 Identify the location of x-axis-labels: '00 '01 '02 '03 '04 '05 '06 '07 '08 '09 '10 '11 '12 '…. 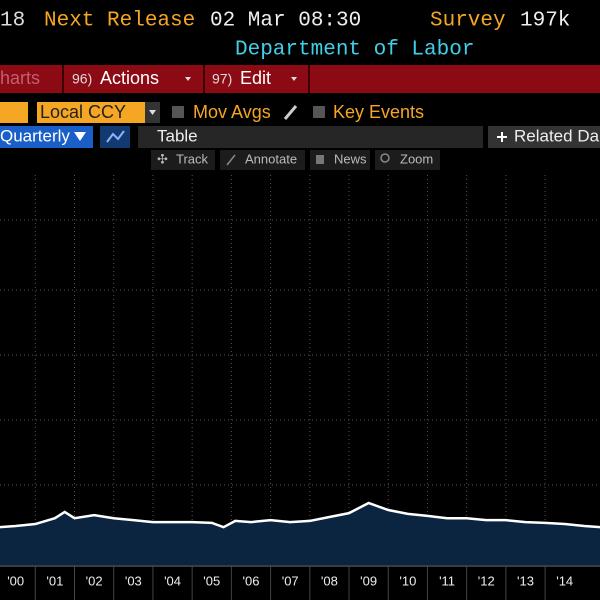
(290, 582).